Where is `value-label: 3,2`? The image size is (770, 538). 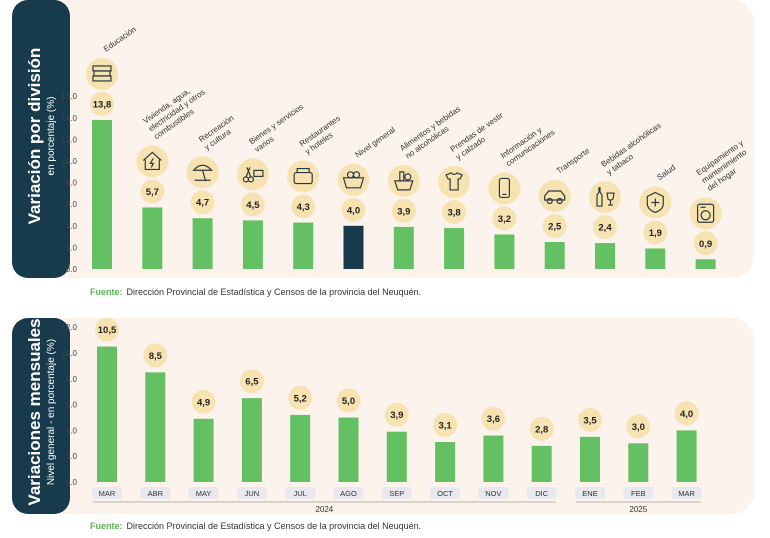 value-label: 3,2 is located at coordinates (504, 219).